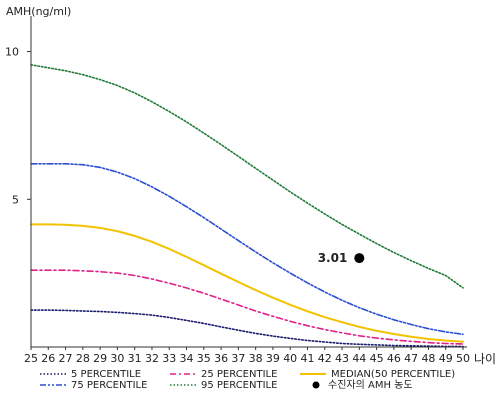 This screenshot has height=400, width=500. What do you see at coordinates (256, 358) in the screenshot?
I see `x-tick-label: 38` at bounding box center [256, 358].